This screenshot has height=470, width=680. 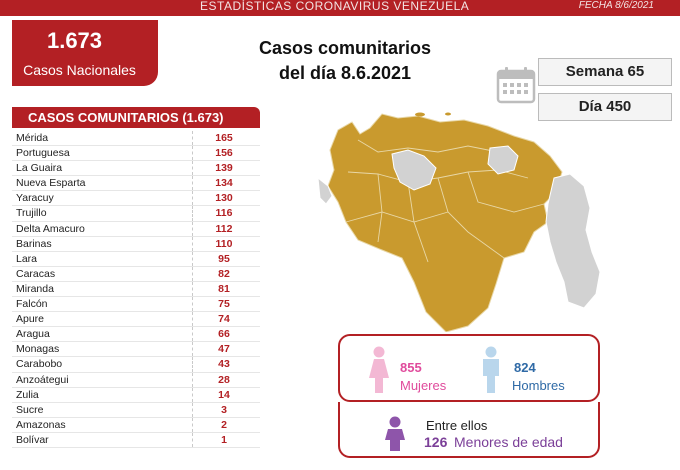 What do you see at coordinates (31, 213) in the screenshot?
I see `state-name: Trujillo` at bounding box center [31, 213].